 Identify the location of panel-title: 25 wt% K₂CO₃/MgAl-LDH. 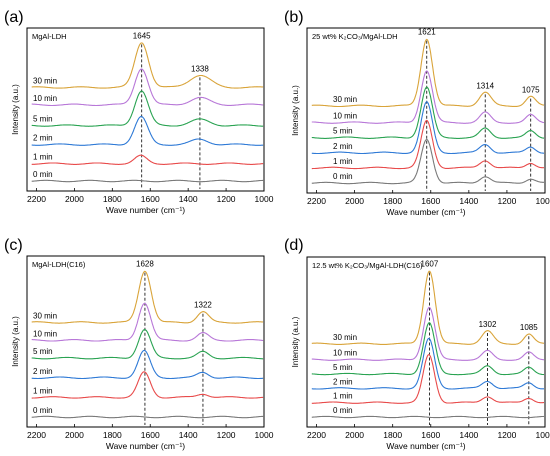
(355, 36).